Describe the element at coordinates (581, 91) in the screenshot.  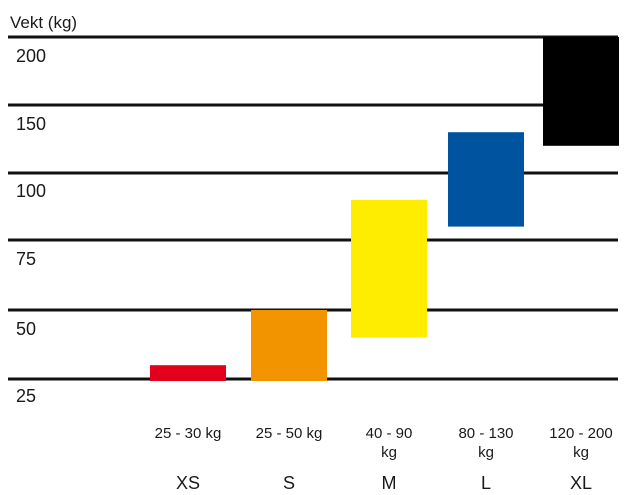
I see `range-bar-xl` at that location.